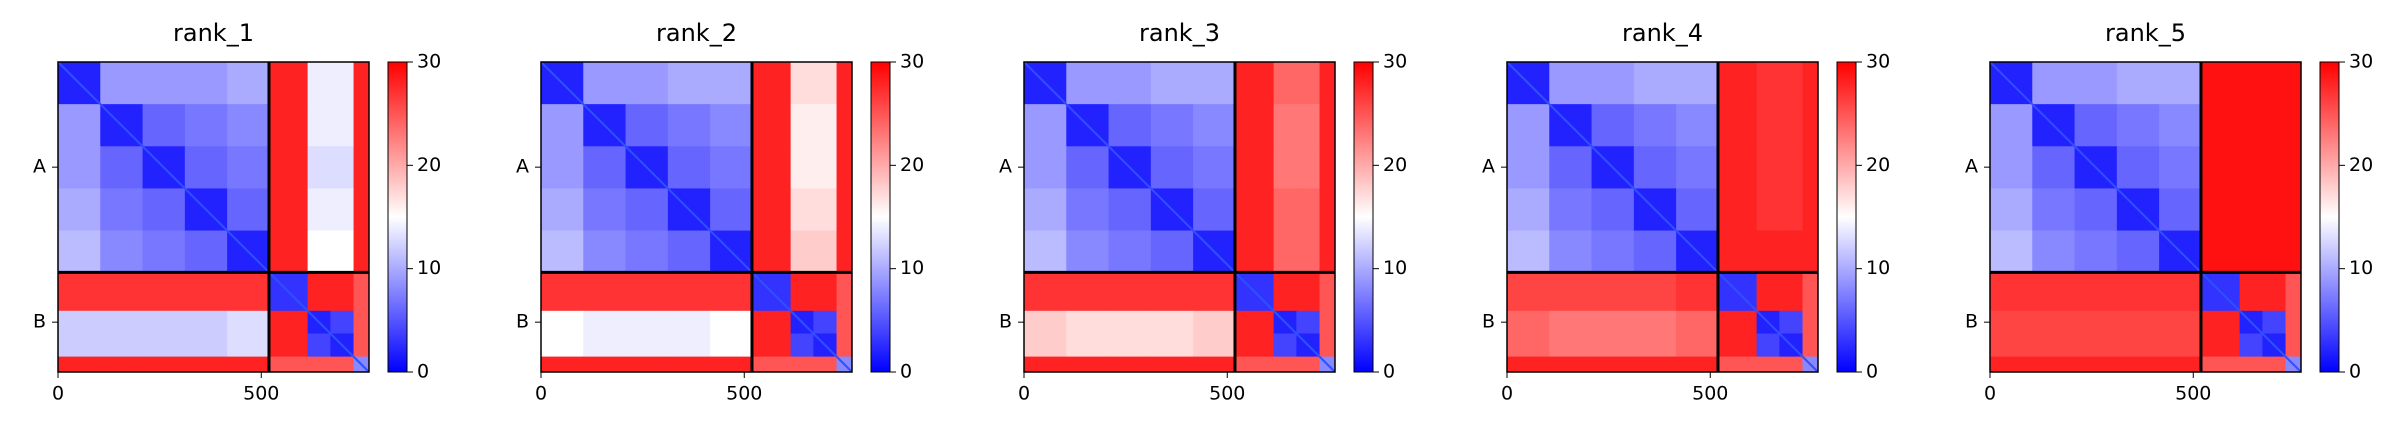 This screenshot has width=2400, height=438. Describe the element at coordinates (1971, 167) in the screenshot. I see `chain-label: A` at that location.